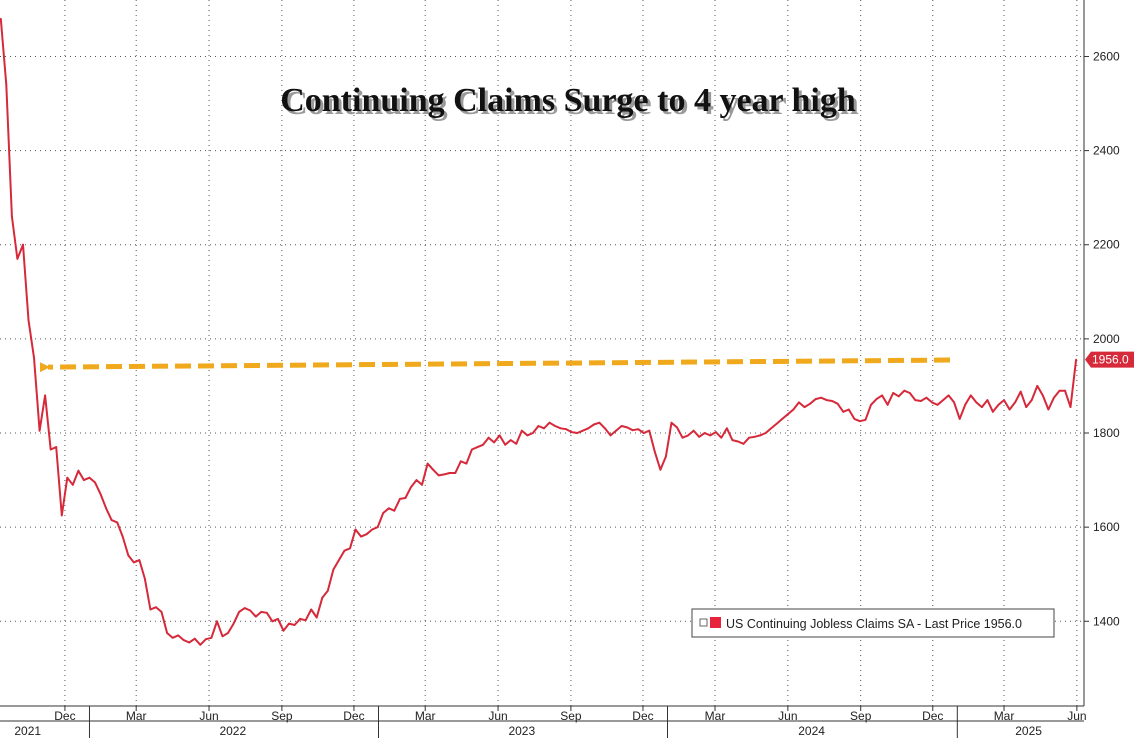  I want to click on y-tick-label-1400: 1400, so click(1106, 621).